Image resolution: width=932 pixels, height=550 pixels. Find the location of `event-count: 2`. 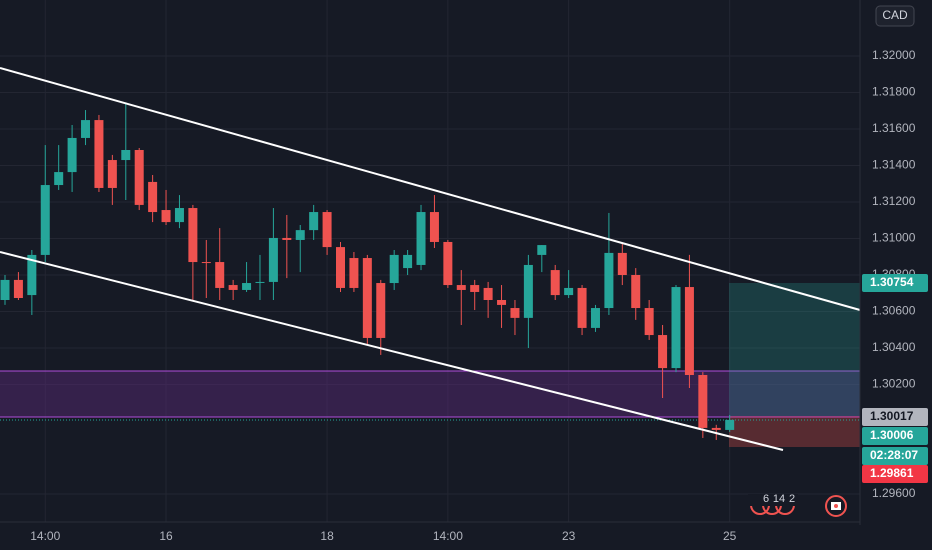

event-count: 2 is located at coordinates (792, 499).